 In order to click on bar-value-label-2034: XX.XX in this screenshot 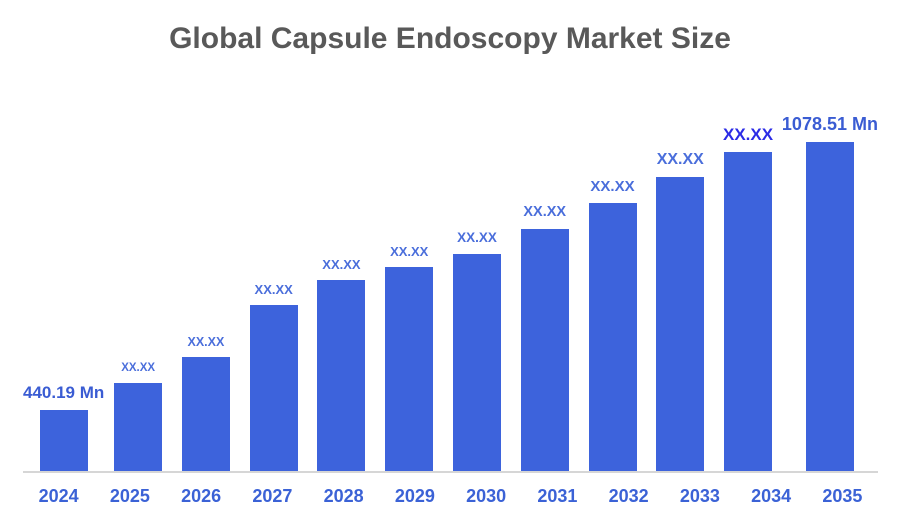, I will do `click(748, 134)`.